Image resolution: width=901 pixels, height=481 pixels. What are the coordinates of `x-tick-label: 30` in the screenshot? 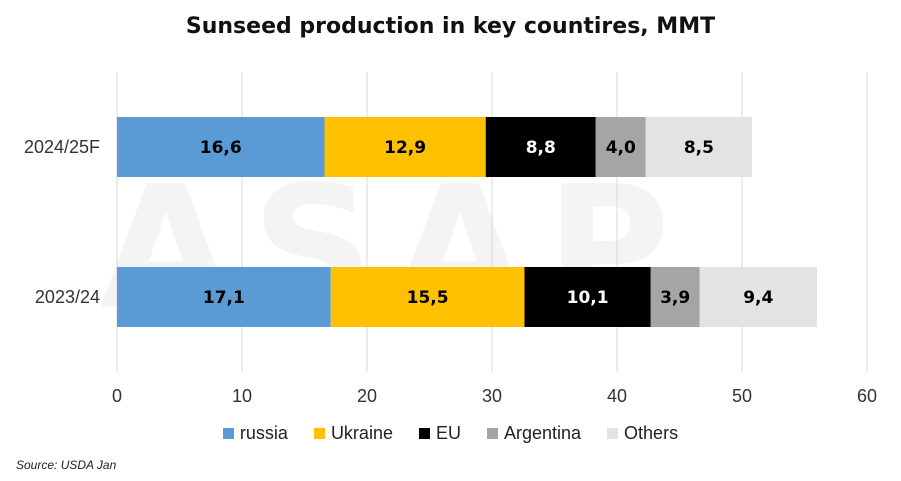 It's located at (492, 396).